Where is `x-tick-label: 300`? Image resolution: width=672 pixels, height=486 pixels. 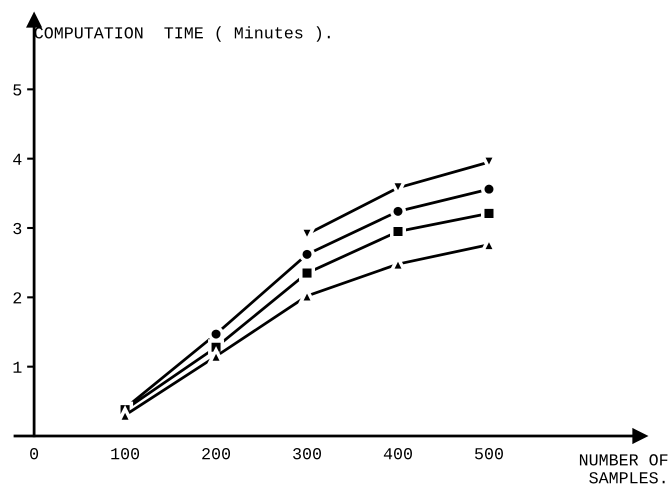 x-tick-label: 300 is located at coordinates (307, 454).